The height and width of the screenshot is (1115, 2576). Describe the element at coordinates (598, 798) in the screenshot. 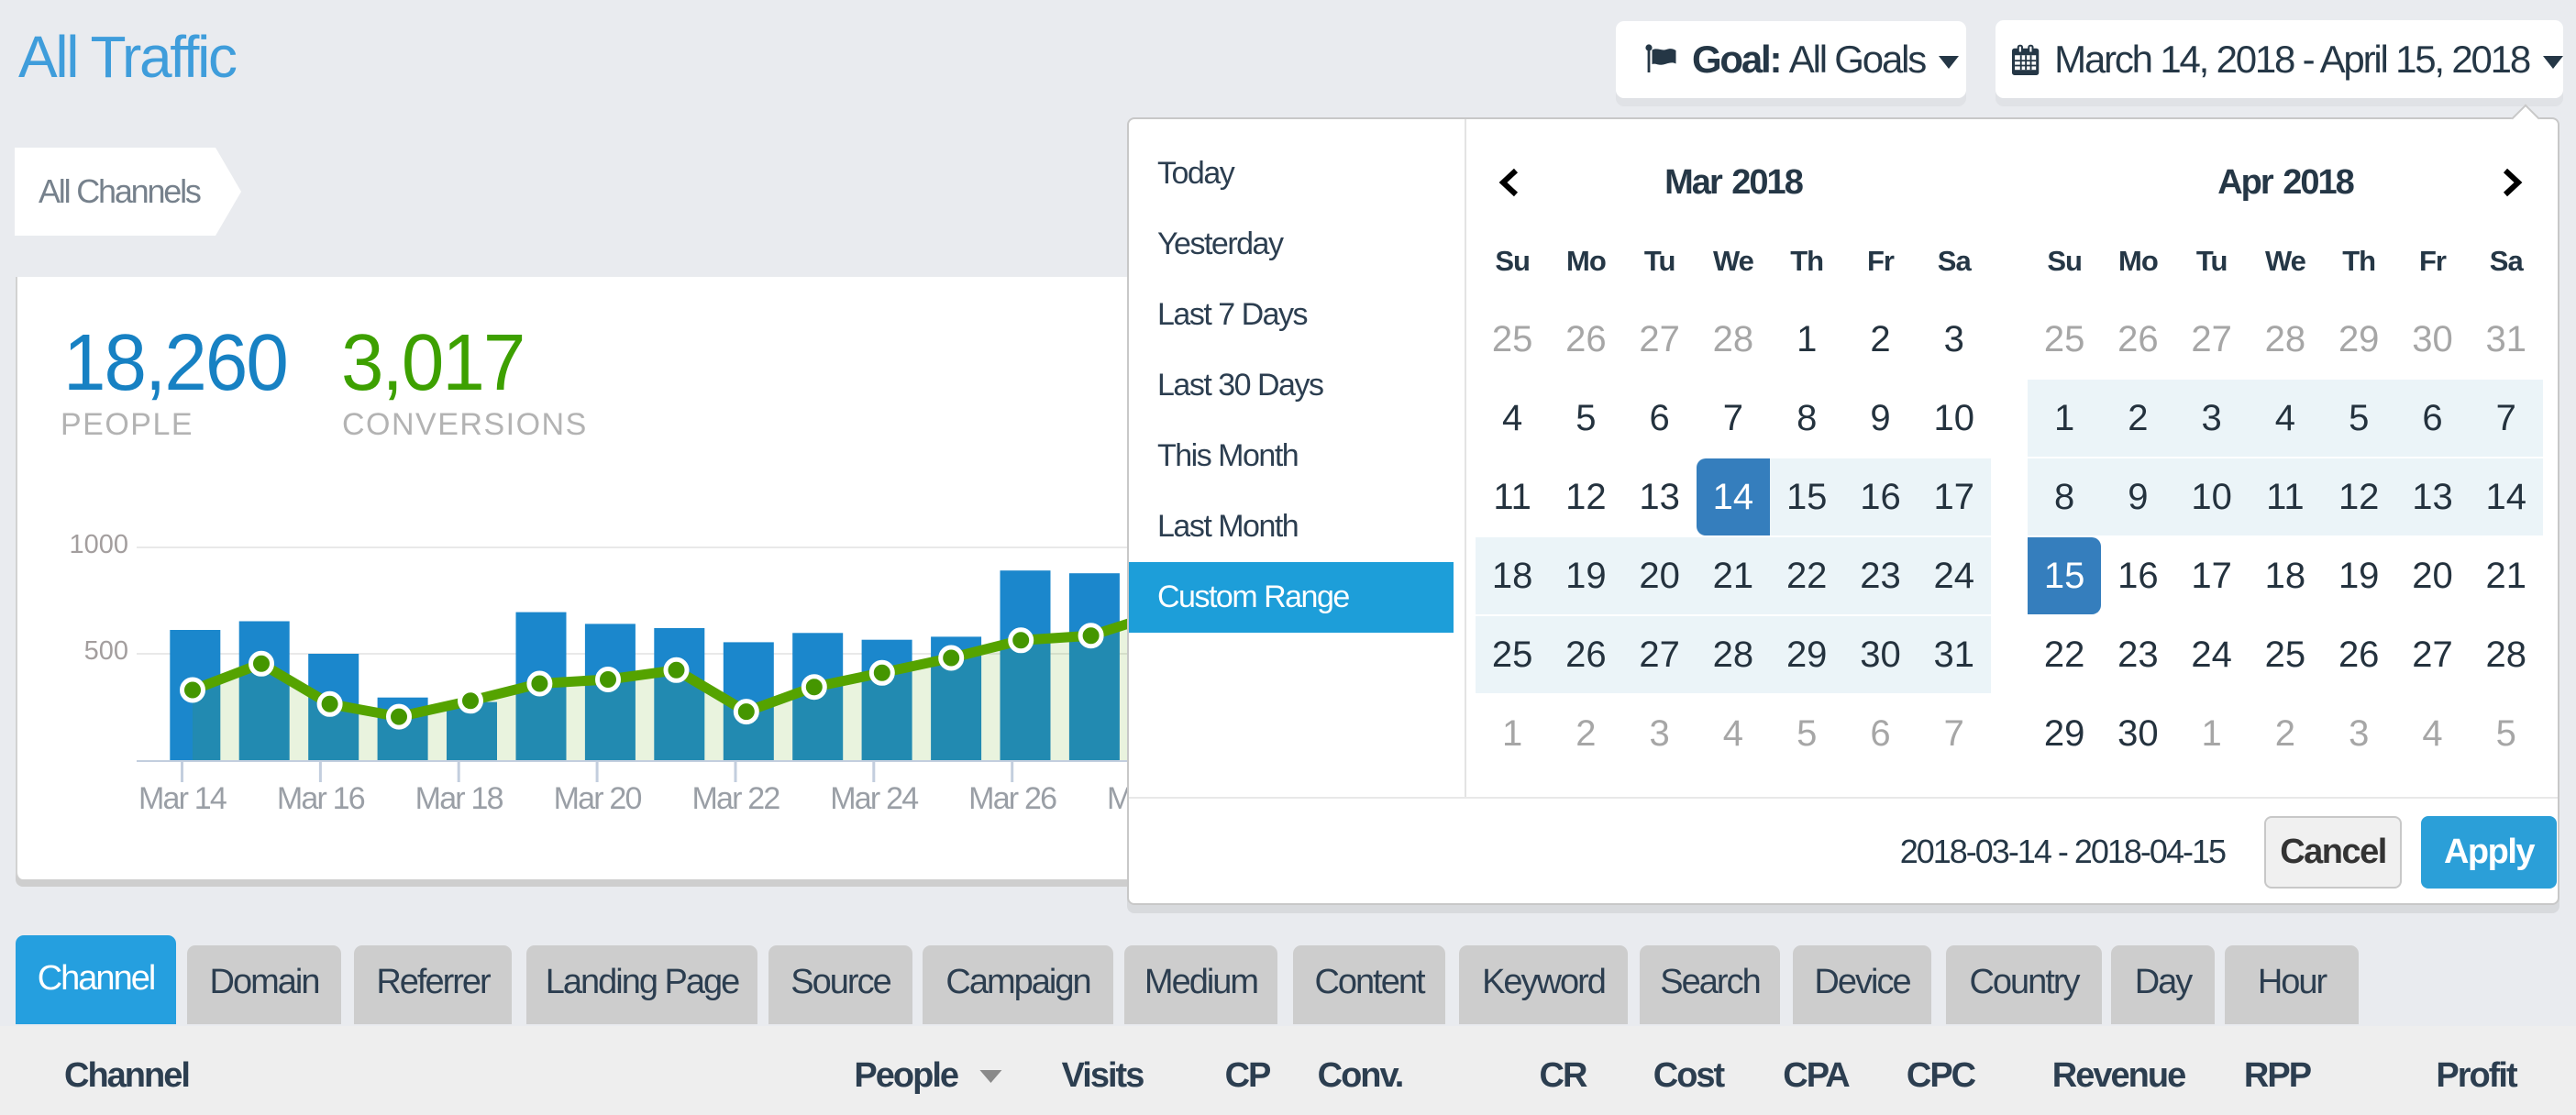

I see `svg-text: Mar 20` at that location.